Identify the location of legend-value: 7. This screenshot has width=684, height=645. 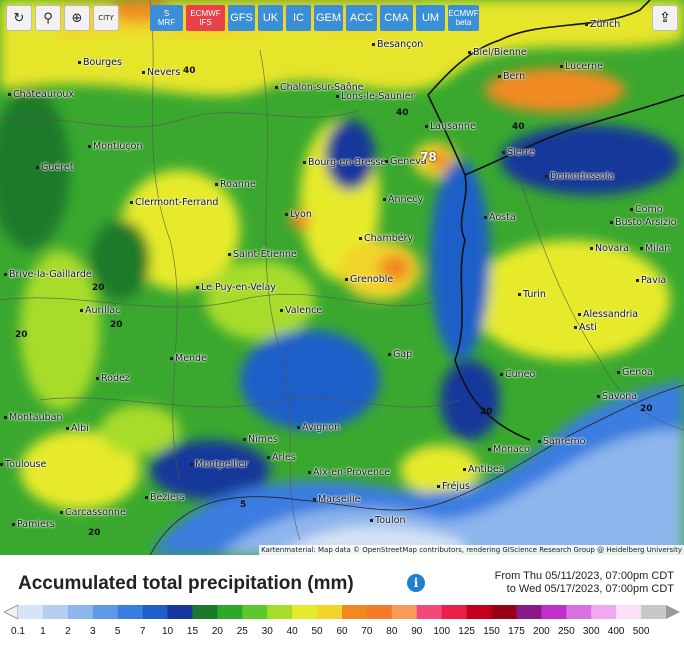
(142, 631).